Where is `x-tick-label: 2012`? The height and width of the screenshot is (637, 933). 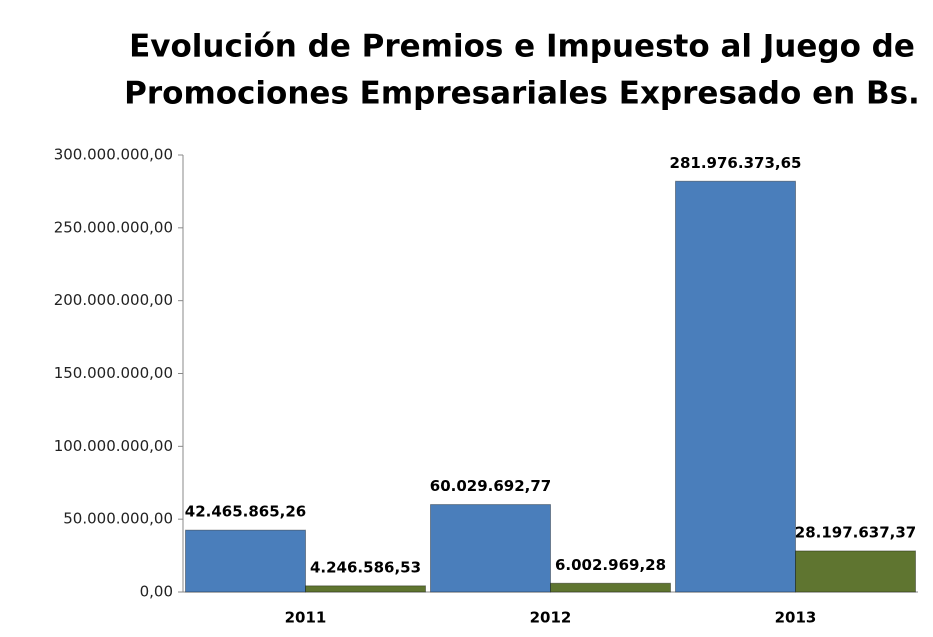 x-tick-label: 2012 is located at coordinates (551, 618).